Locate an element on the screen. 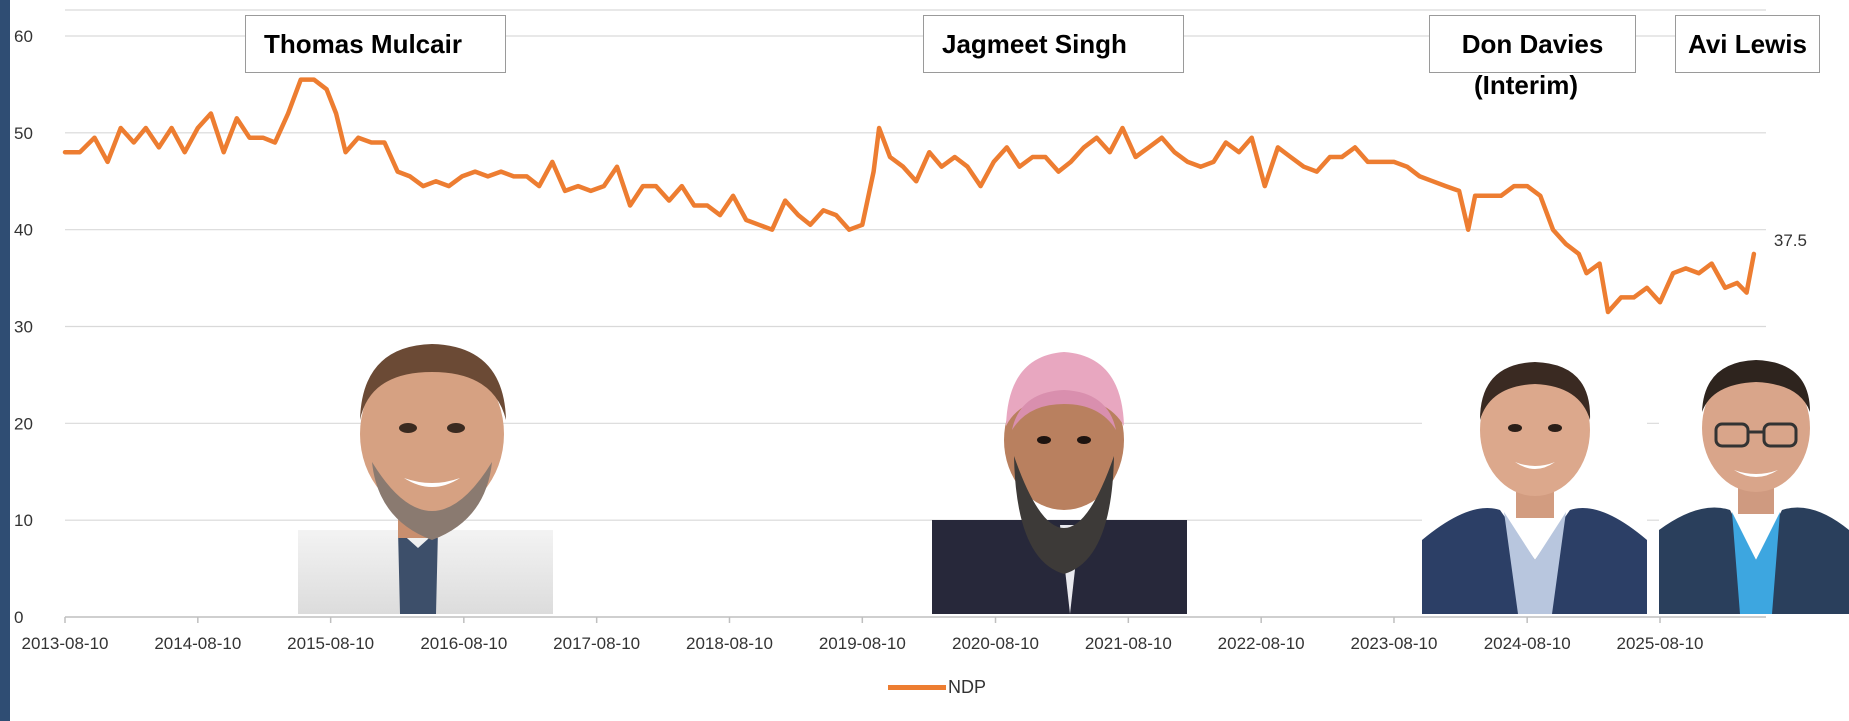 Image resolution: width=1849 pixels, height=721 pixels. annotation-box-singh: Jagmeet Singh is located at coordinates (1053, 44).